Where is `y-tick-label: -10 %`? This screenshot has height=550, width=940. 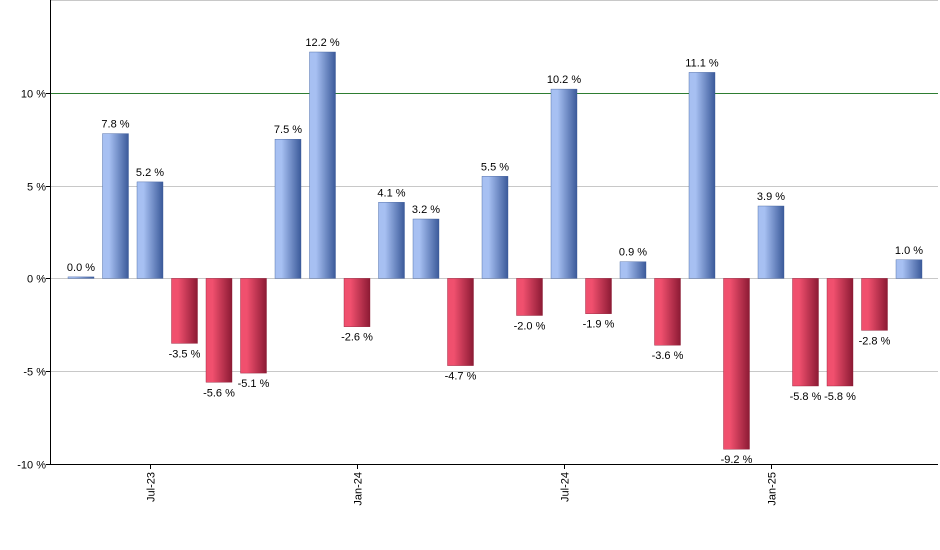
y-tick-label: -10 % is located at coordinates (31, 466).